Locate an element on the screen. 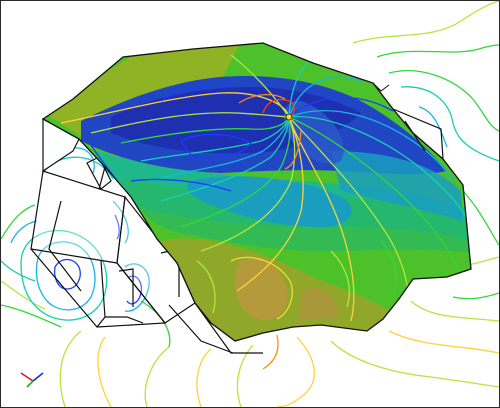 This screenshot has width=500, height=408. mast-cable is located at coordinates (381, 87).